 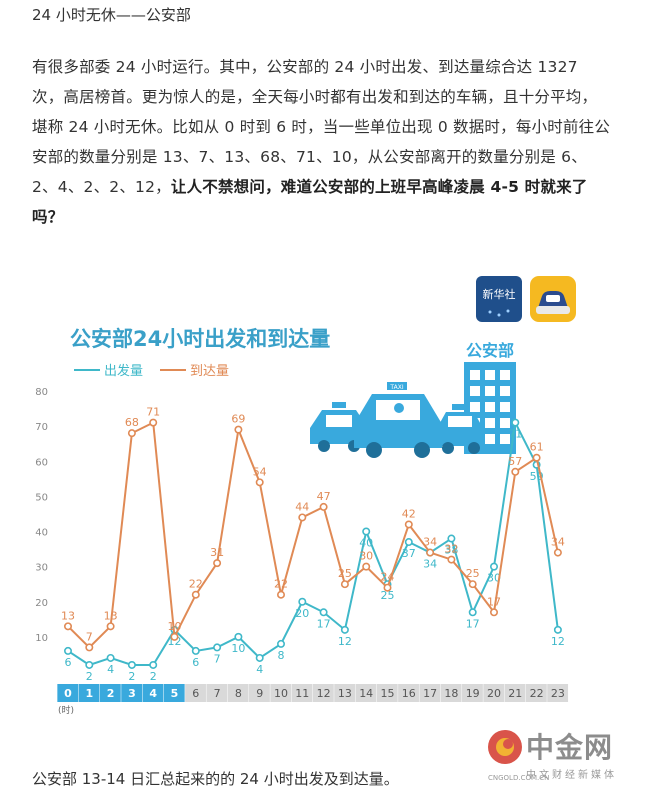 I want to click on paragraph-bold-question: 让人不禁想问，难道公安部的上班早高峰凌晨 4-5 时就来了吗？, so click(x=310, y=202).